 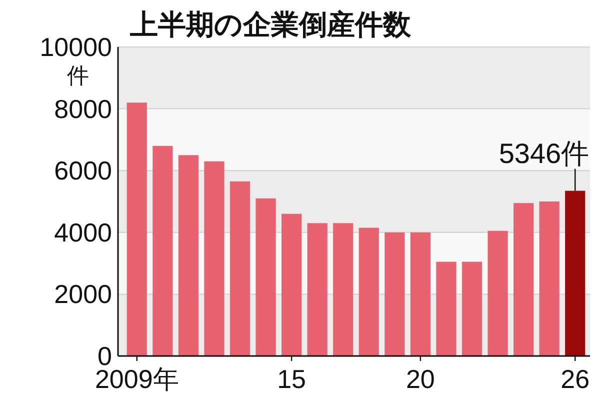 What do you see at coordinates (83, 109) in the screenshot?
I see `y-tick-label: 8000` at bounding box center [83, 109].